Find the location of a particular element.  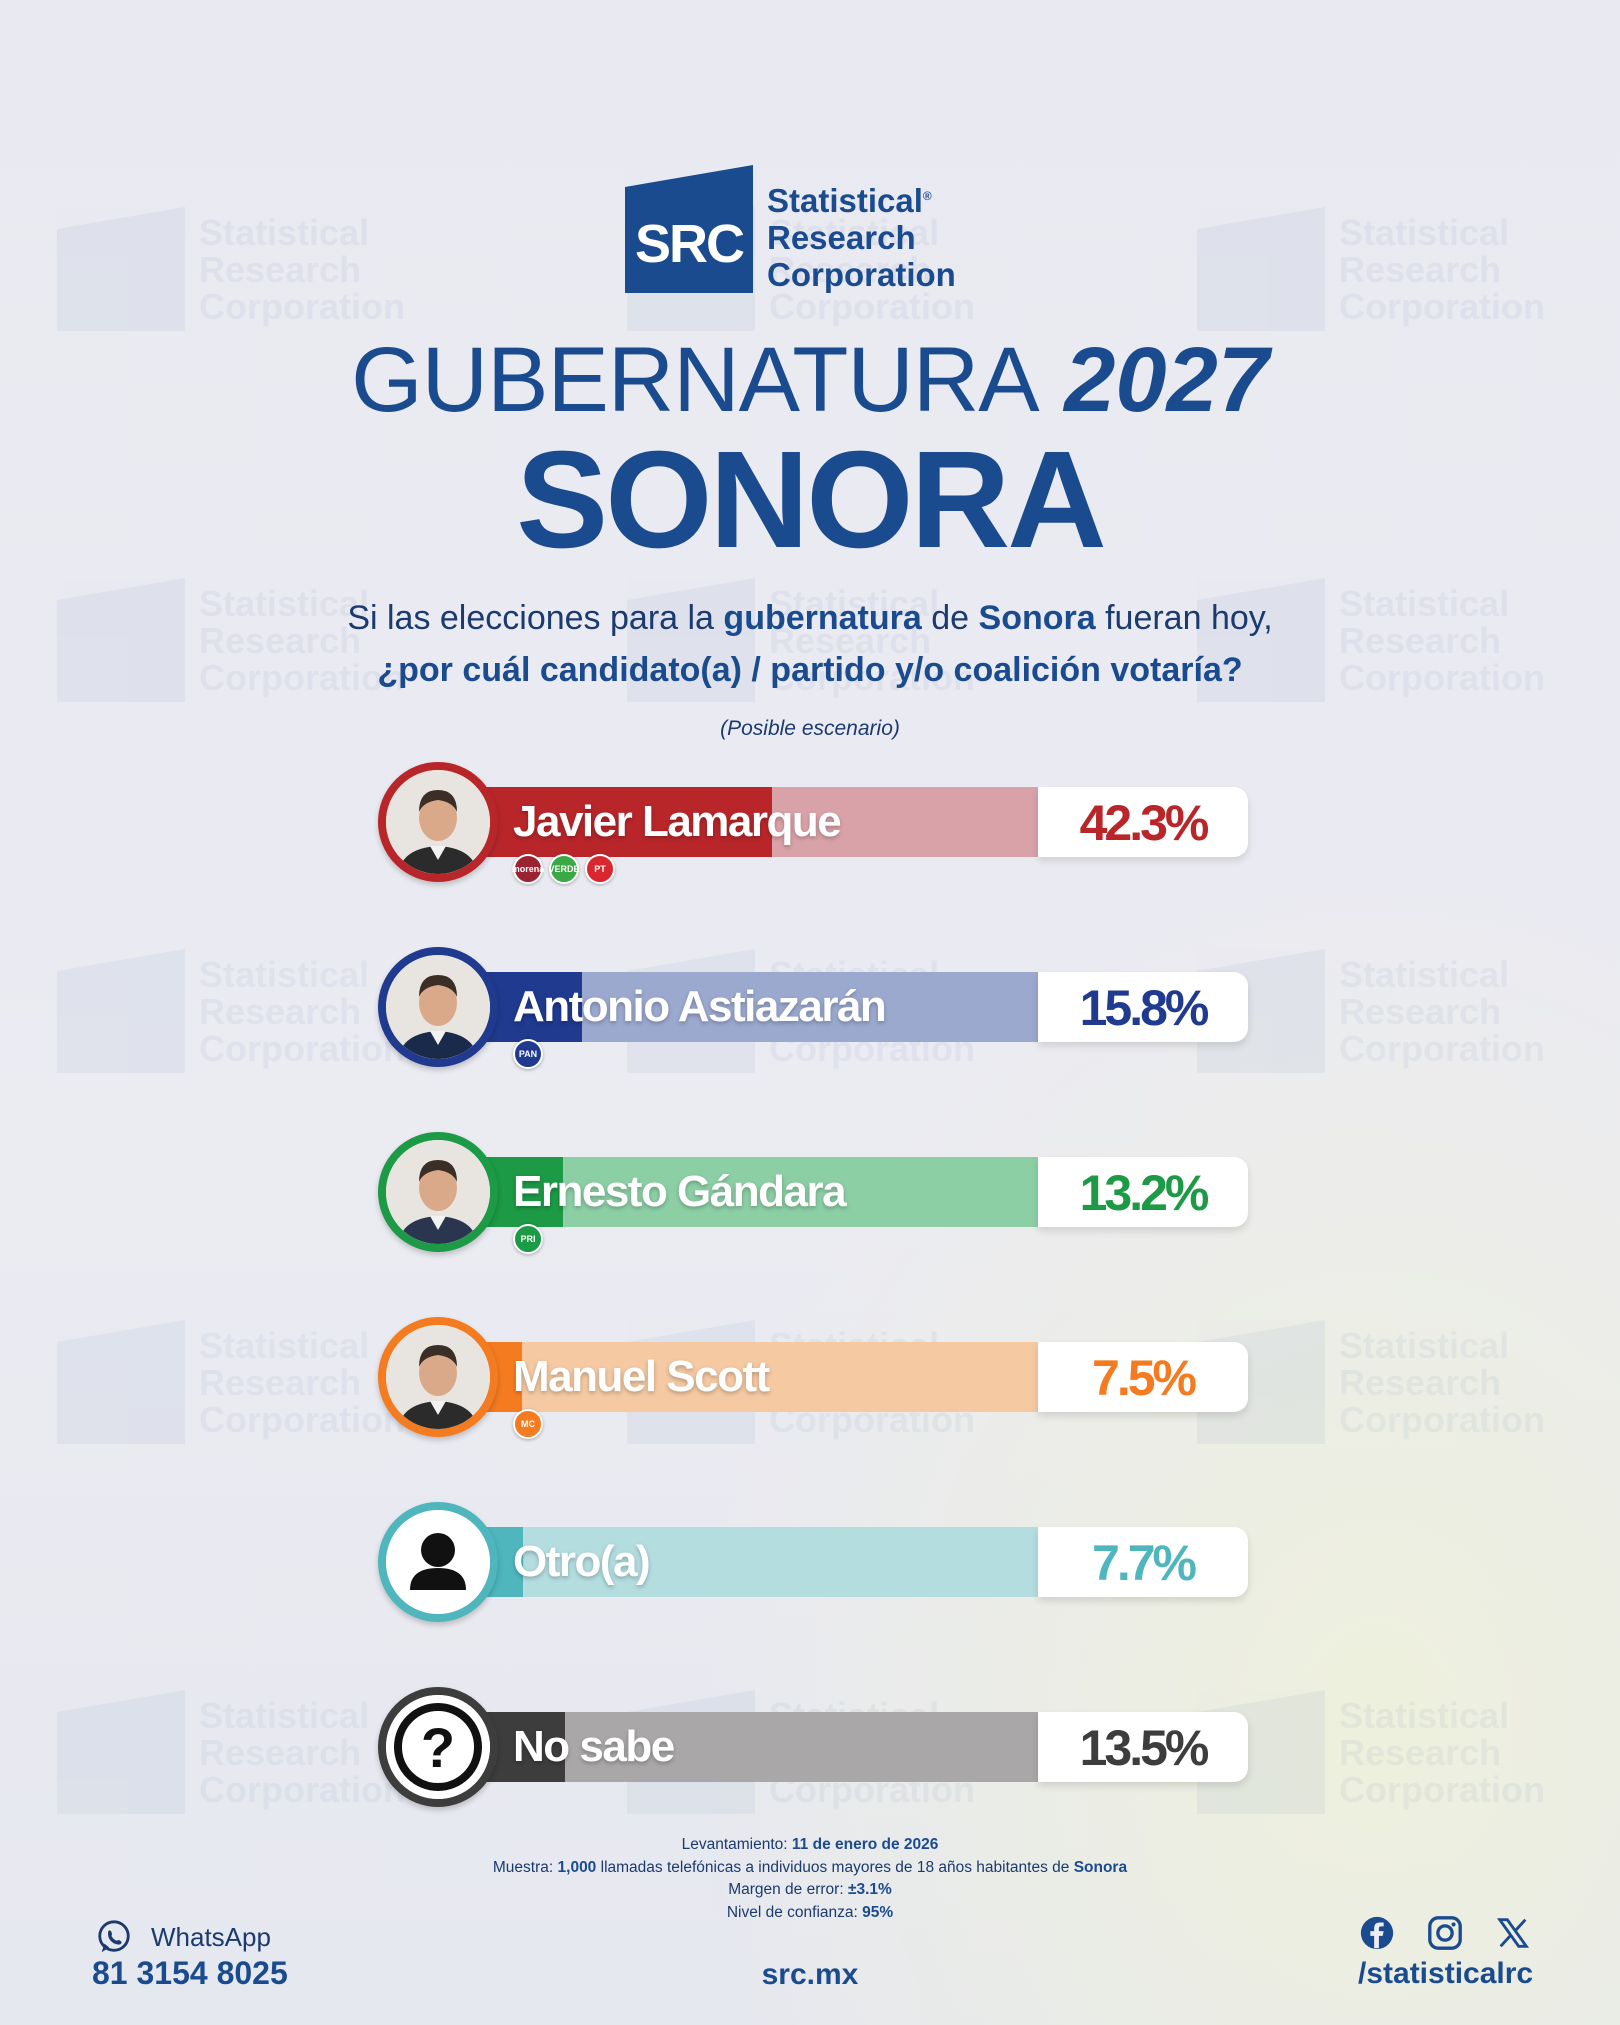

scenario-note: (Posible escenario) is located at coordinates (810, 728).